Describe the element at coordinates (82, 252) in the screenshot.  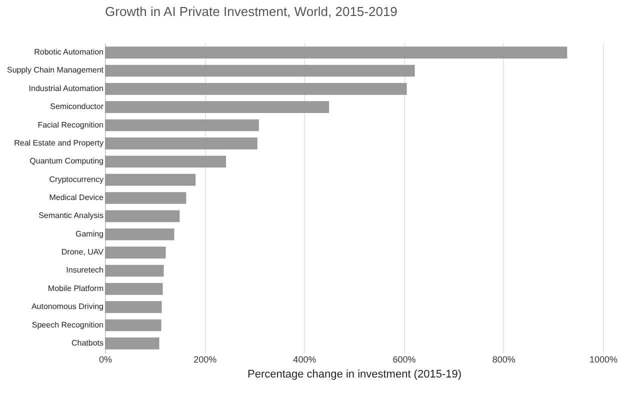
I see `y-tick-label: Drone, UAV` at that location.